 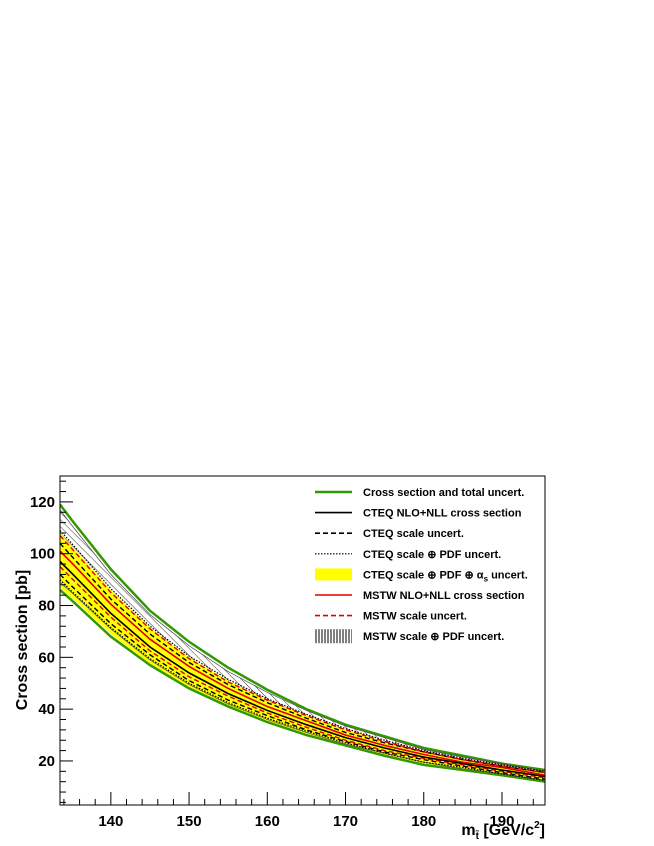 I want to click on legend-entry: CTEQ scale ⊕ PDF ⊕ αs uncert., so click(x=421, y=575).